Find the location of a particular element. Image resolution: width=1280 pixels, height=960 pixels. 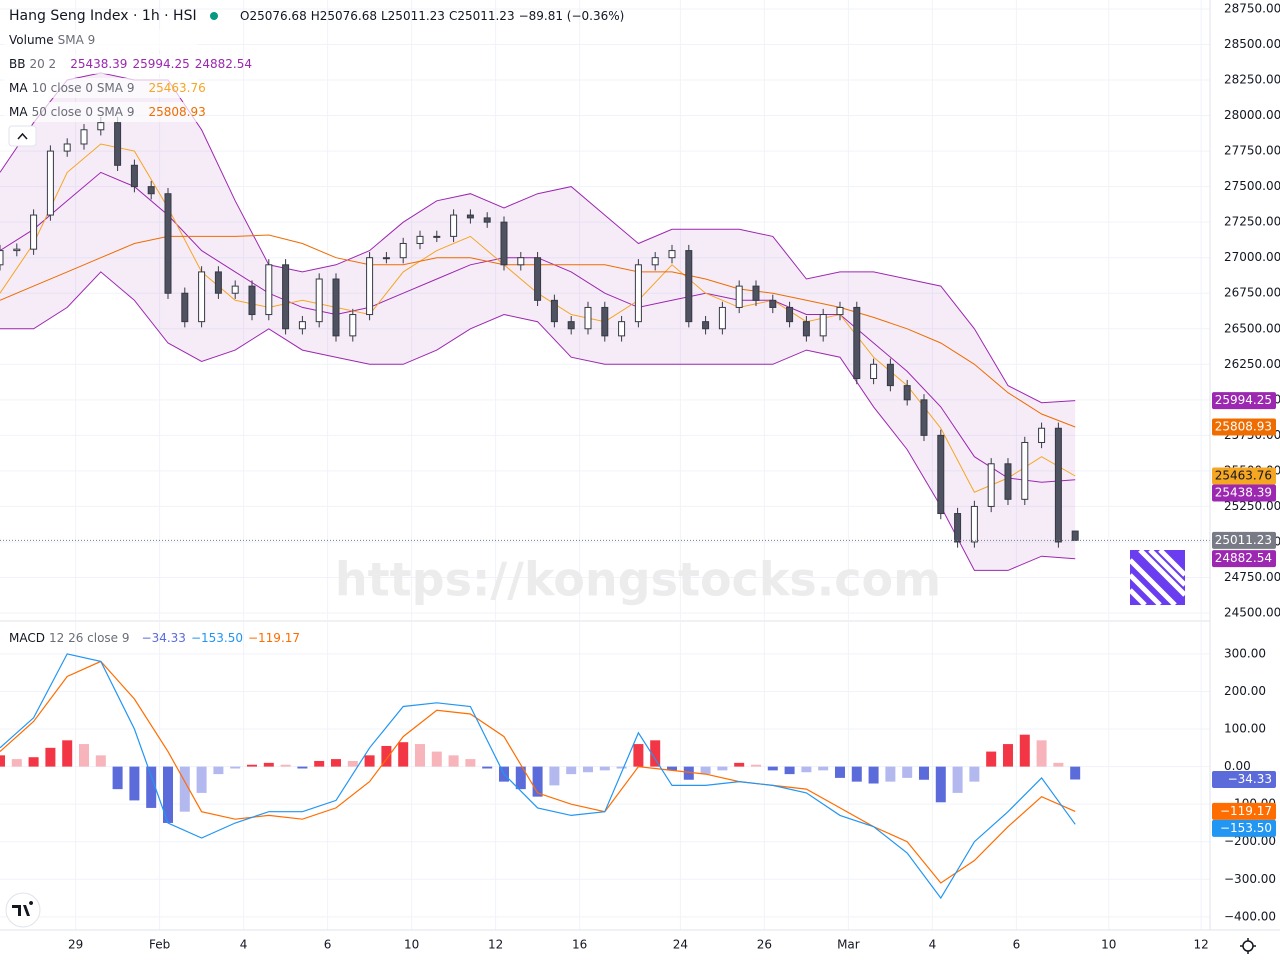

indicator-value: −34.33 is located at coordinates (164, 638).